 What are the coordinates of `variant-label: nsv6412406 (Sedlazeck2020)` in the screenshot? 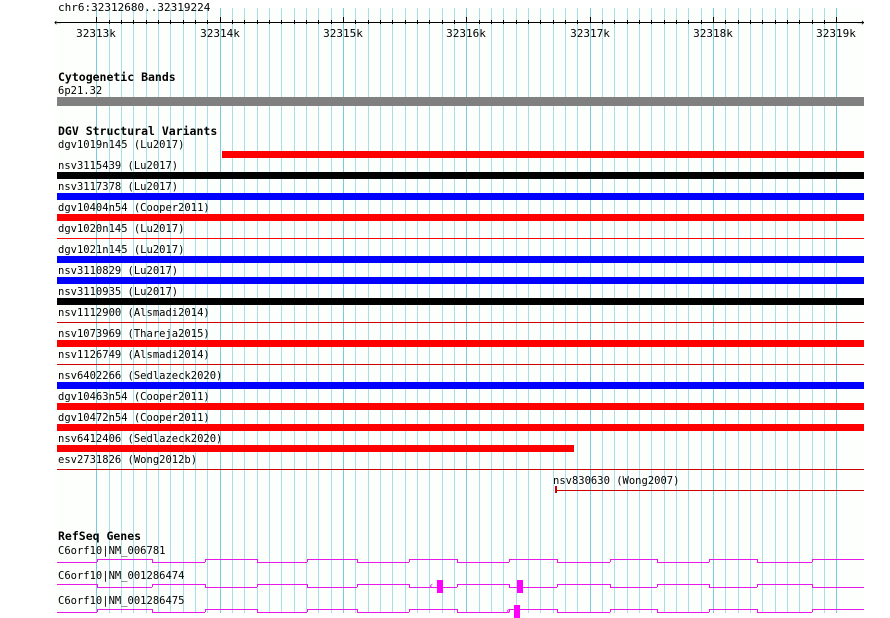 It's located at (140, 439).